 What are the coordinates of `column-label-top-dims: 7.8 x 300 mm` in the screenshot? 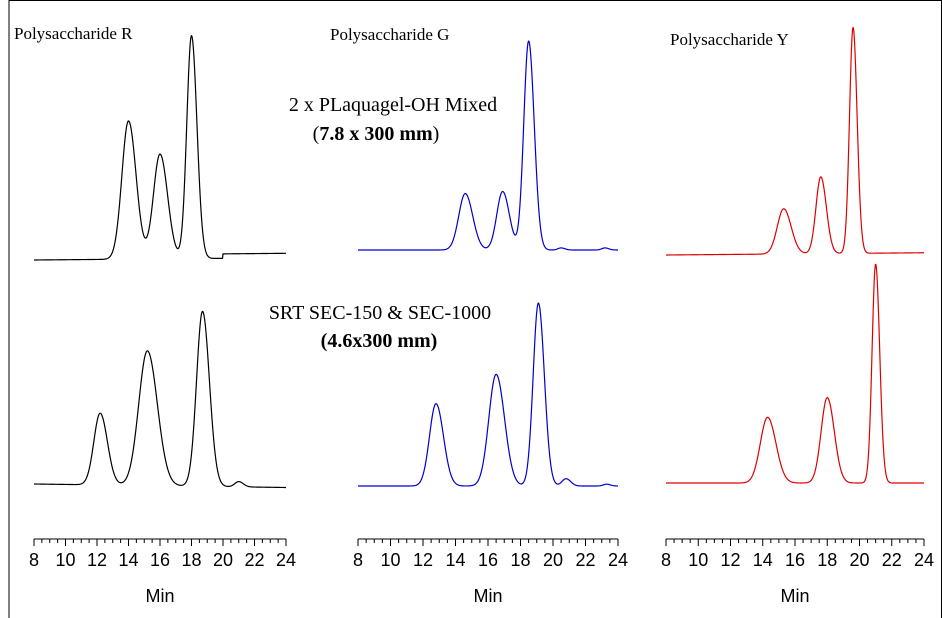 It's located at (376, 134).